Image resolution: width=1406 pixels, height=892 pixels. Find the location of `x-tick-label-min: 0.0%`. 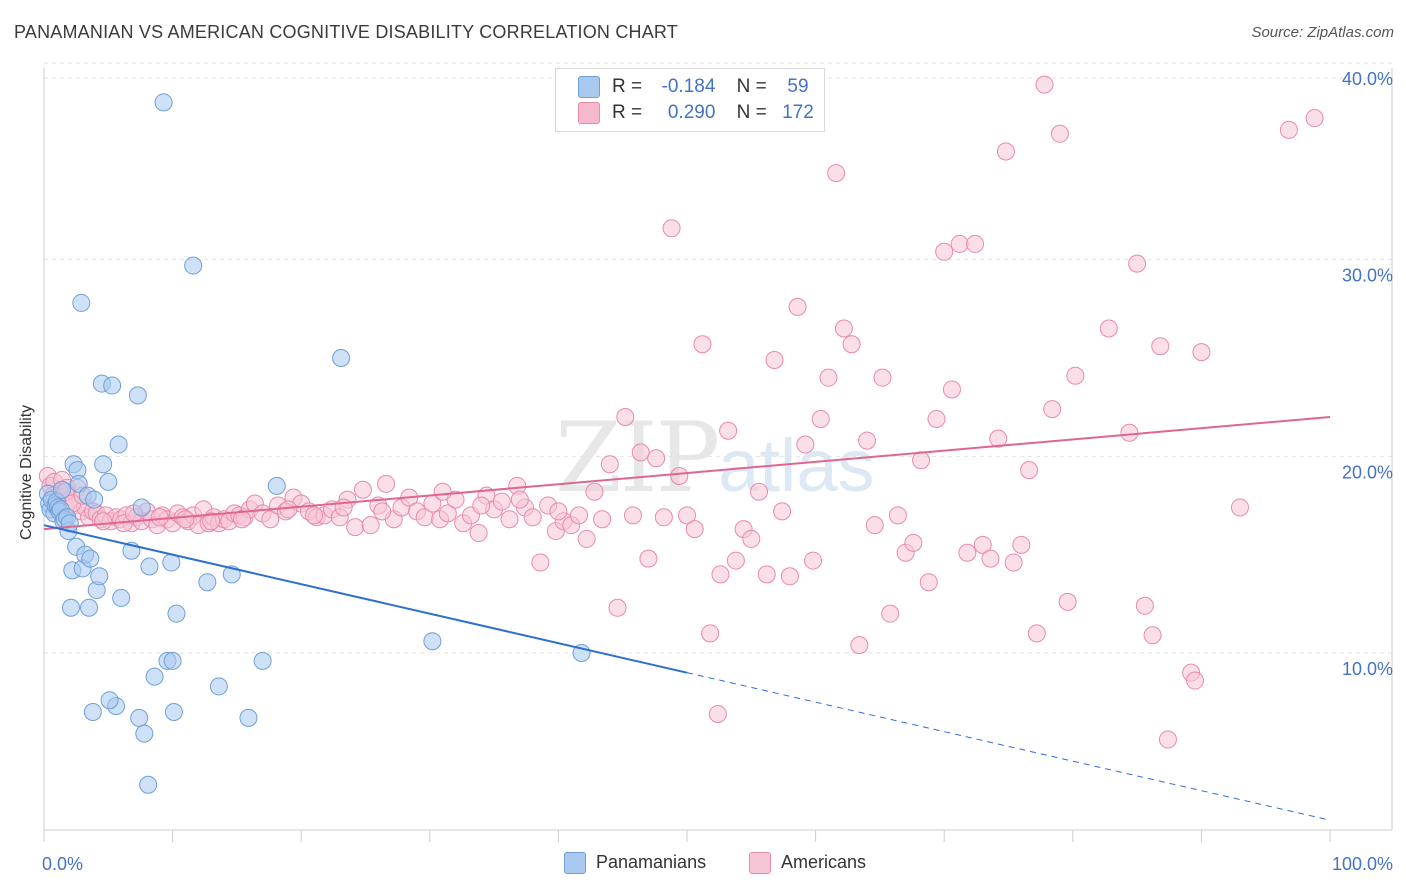

x-tick-label-min: 0.0% is located at coordinates (62, 864).